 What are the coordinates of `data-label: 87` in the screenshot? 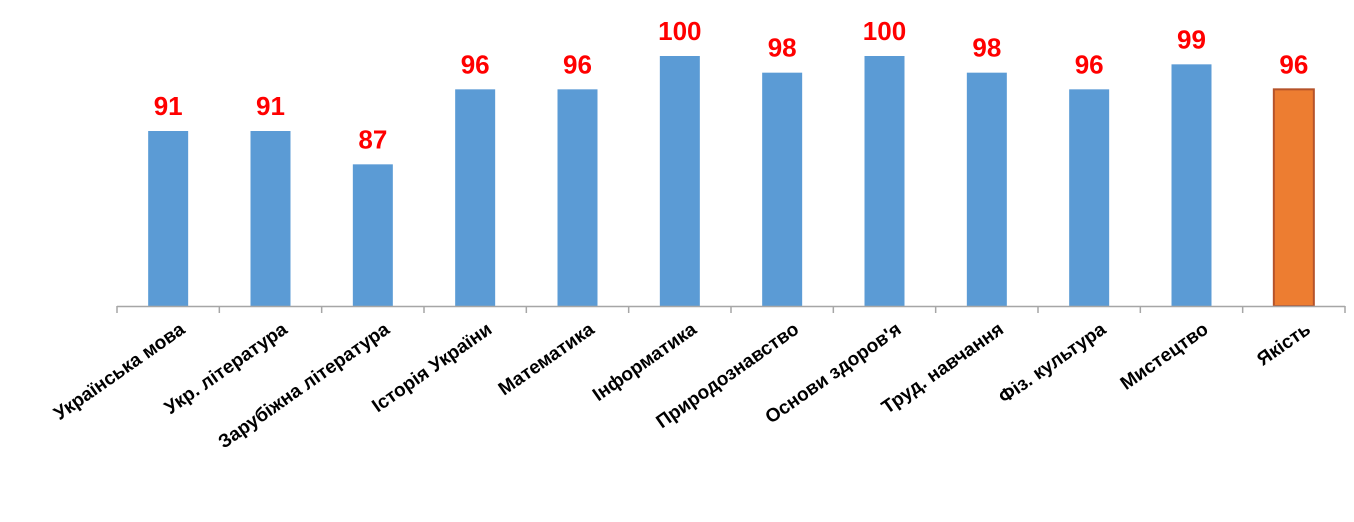 It's located at (372, 139).